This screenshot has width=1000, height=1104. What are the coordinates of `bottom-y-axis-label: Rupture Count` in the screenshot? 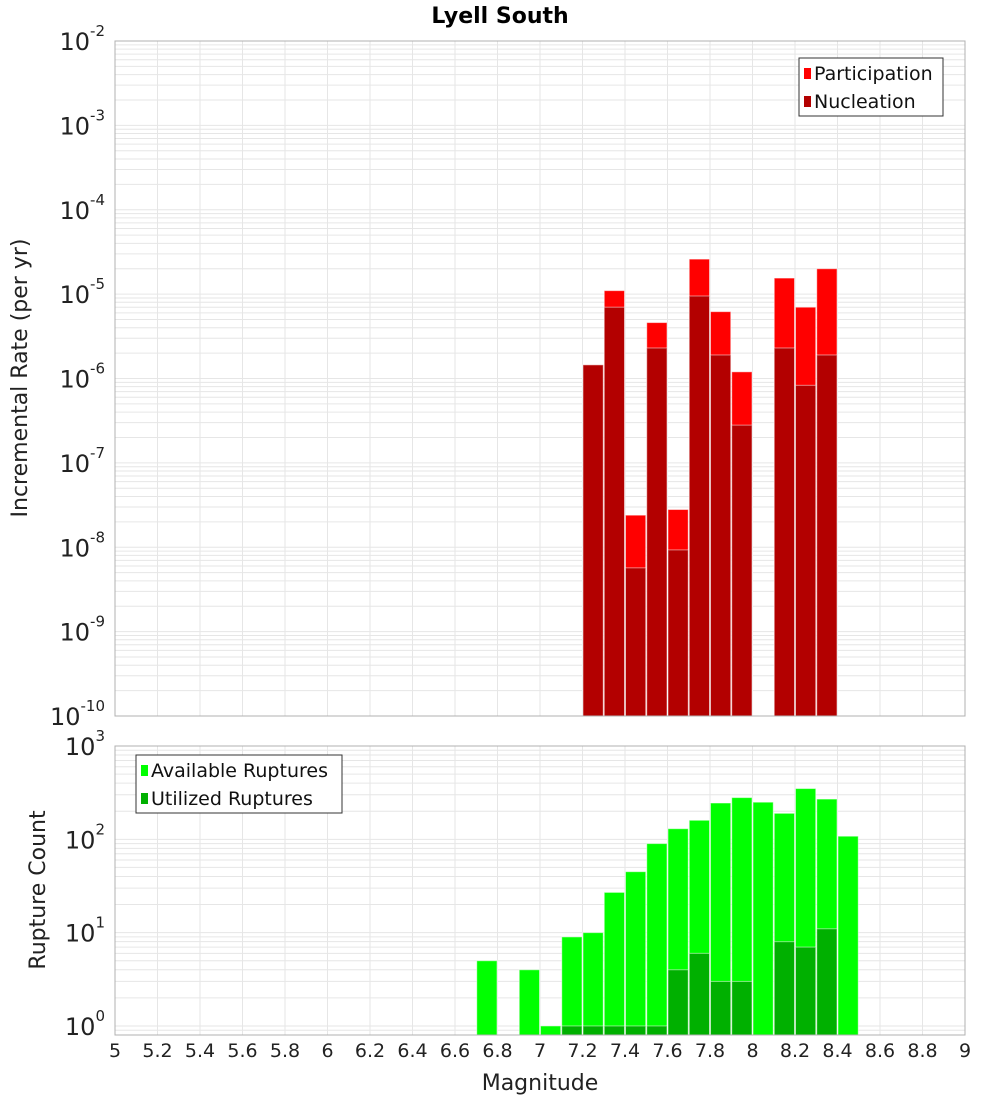 It's located at (38, 890).